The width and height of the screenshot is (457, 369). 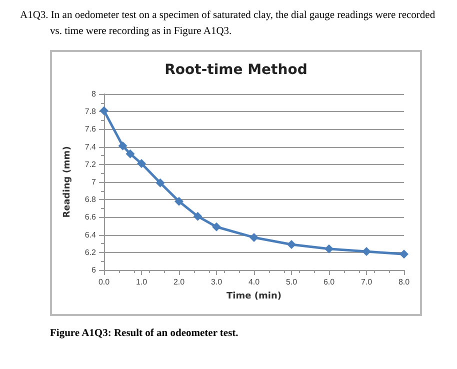 What do you see at coordinates (104, 282) in the screenshot?
I see `x-tick-label: 0.0` at bounding box center [104, 282].